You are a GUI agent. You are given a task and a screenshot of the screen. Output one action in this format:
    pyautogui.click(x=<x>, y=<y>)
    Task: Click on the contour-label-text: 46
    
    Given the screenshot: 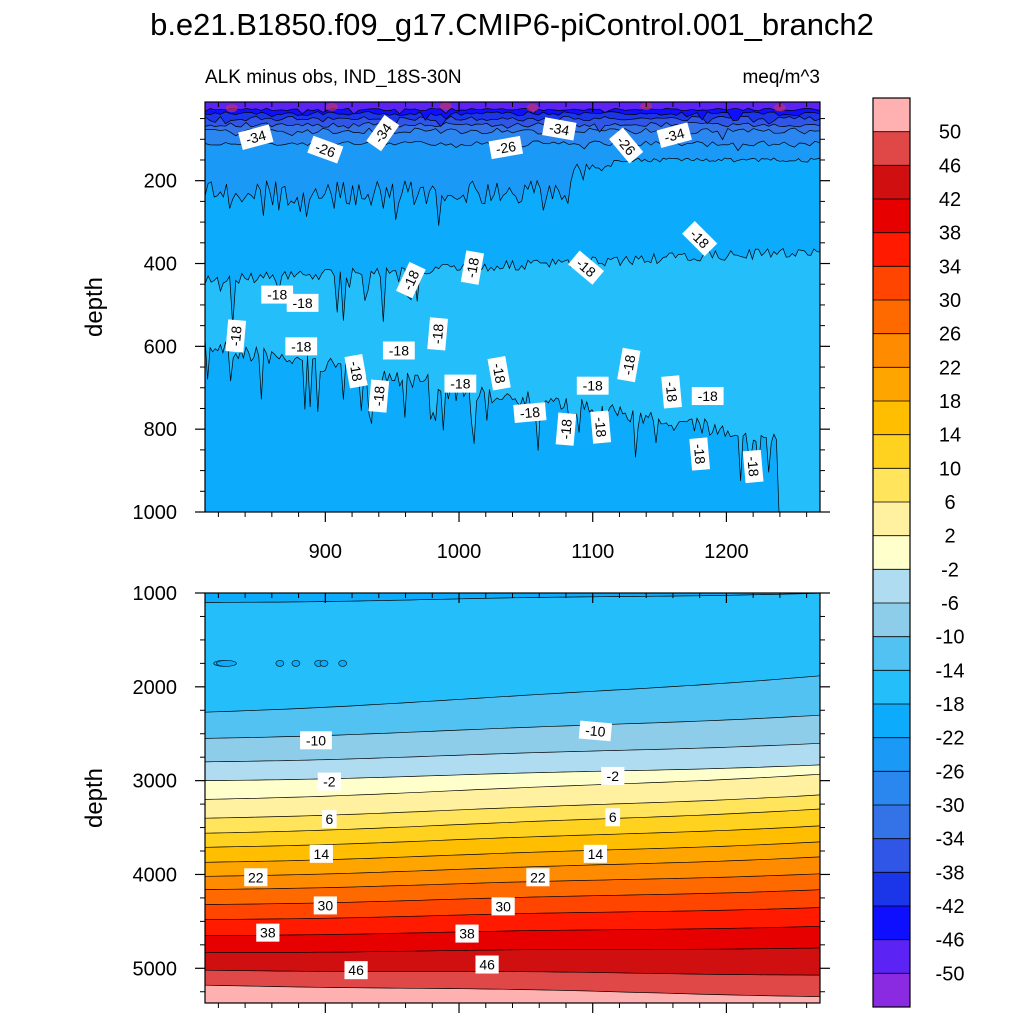 What is the action you would take?
    pyautogui.click(x=356, y=970)
    